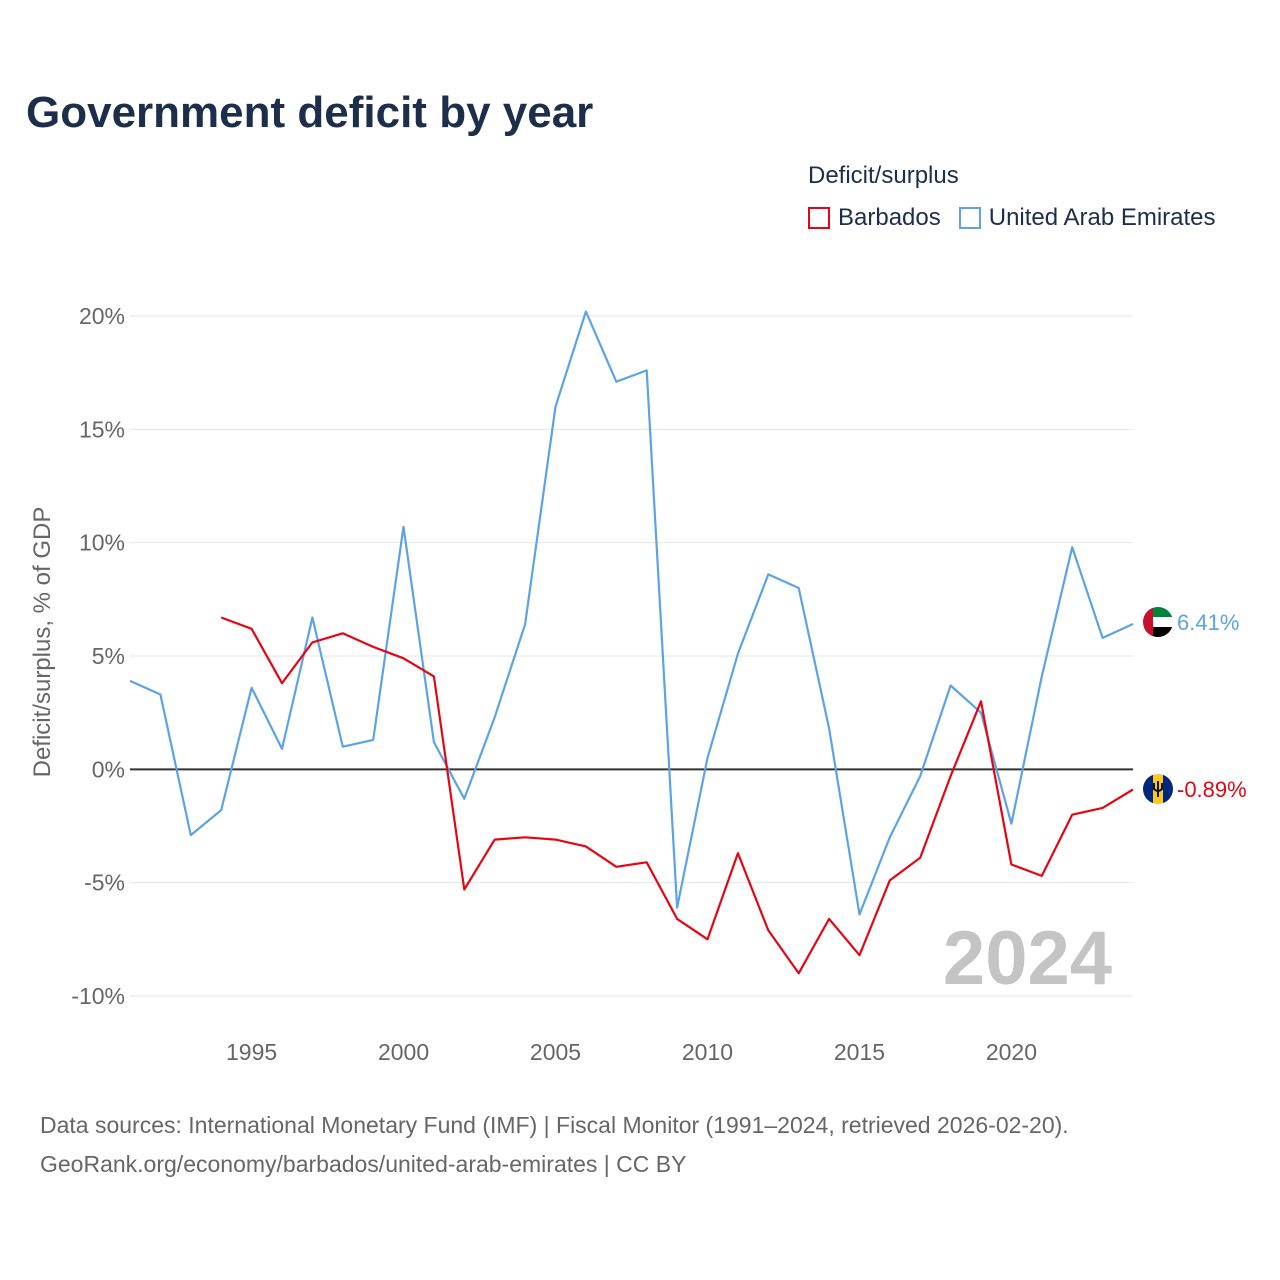 This screenshot has height=1280, width=1280. What do you see at coordinates (108, 769) in the screenshot?
I see `y-tick-label: 0%` at bounding box center [108, 769].